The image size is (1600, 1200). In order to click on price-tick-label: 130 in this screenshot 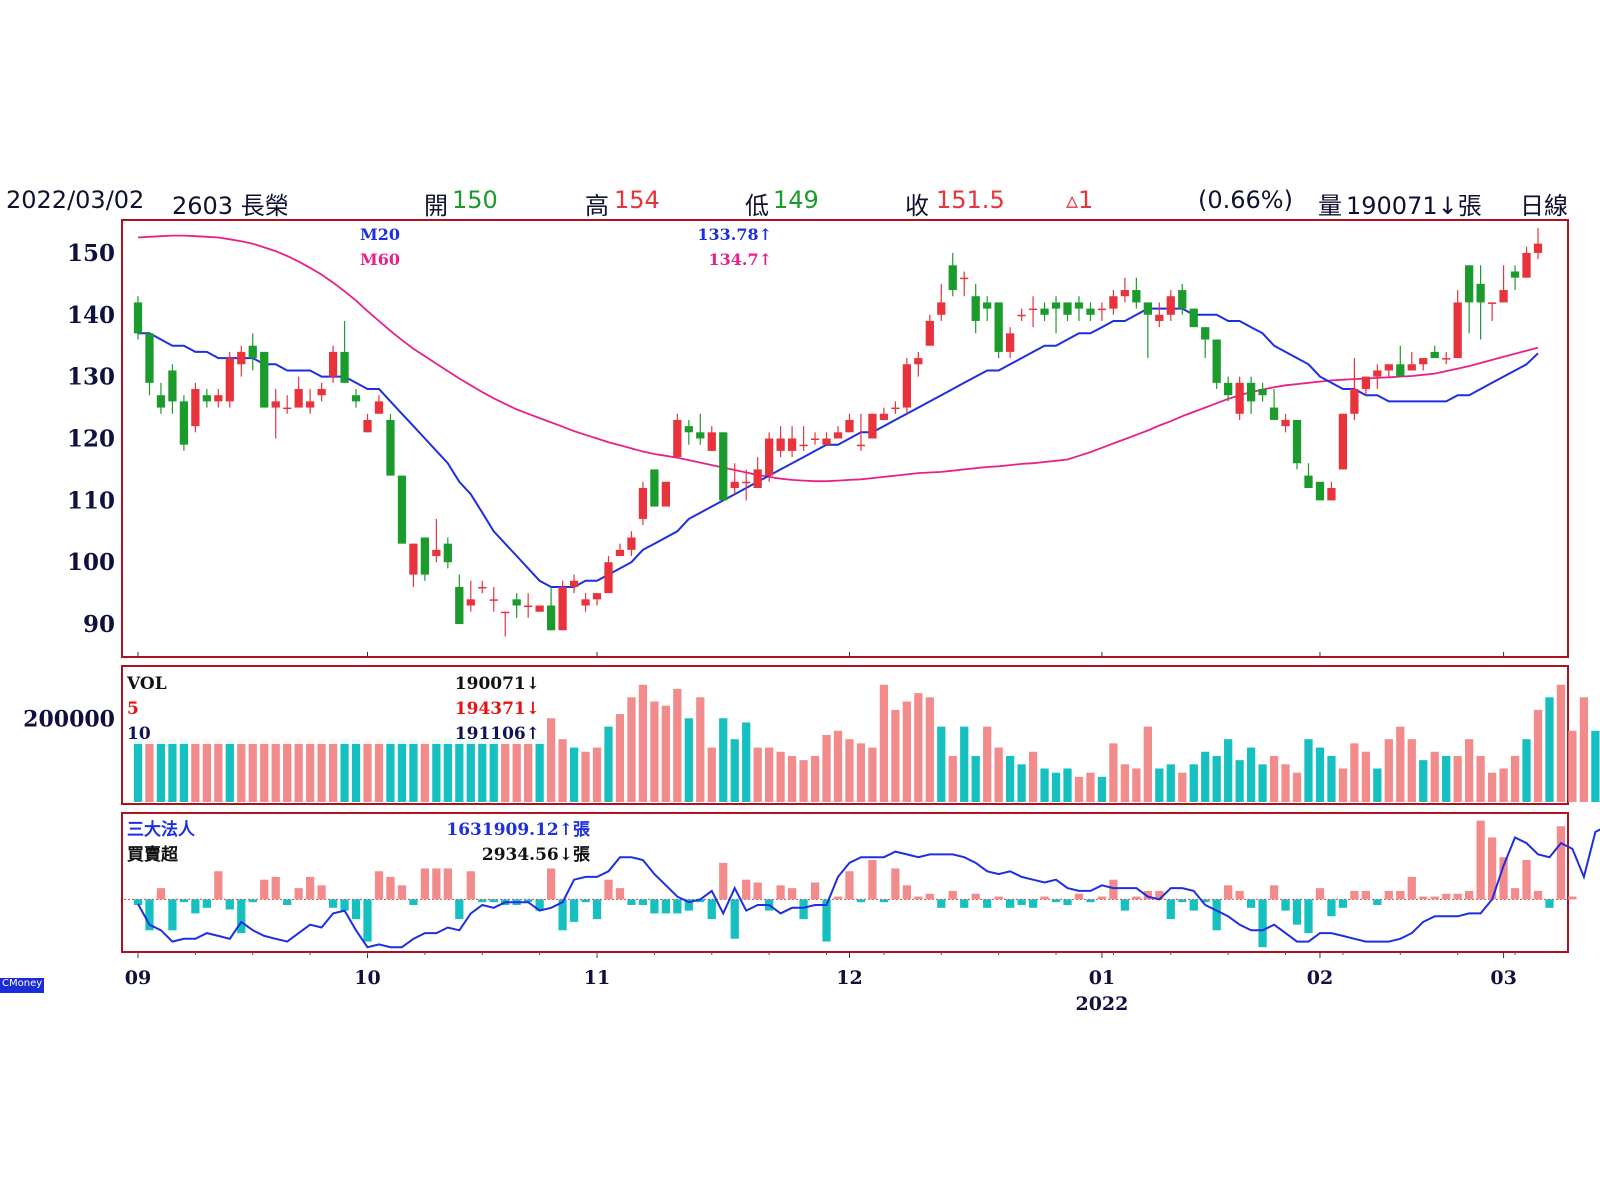, I will do `click(91, 377)`.